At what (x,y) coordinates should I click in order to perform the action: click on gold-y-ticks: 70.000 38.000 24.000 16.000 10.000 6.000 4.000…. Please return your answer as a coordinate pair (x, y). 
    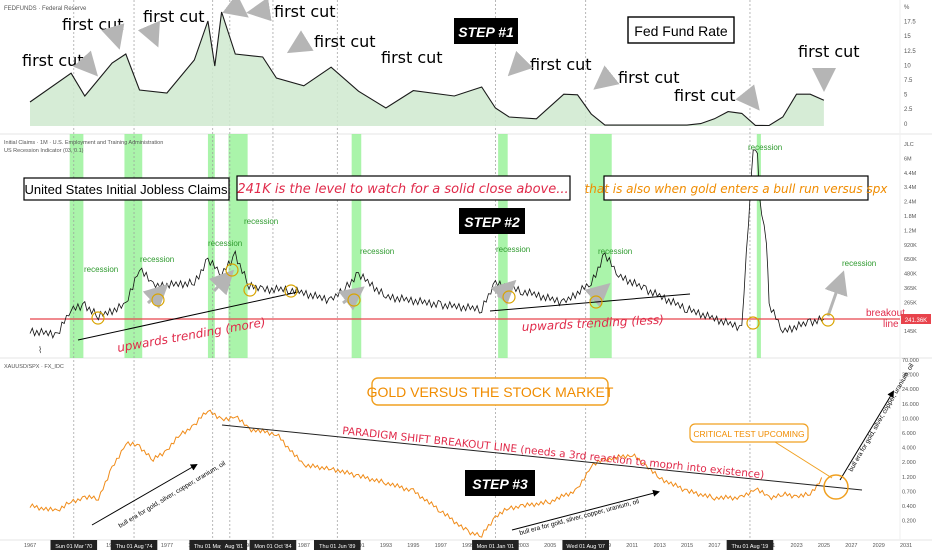
    Looking at the image, I should click on (910, 441).